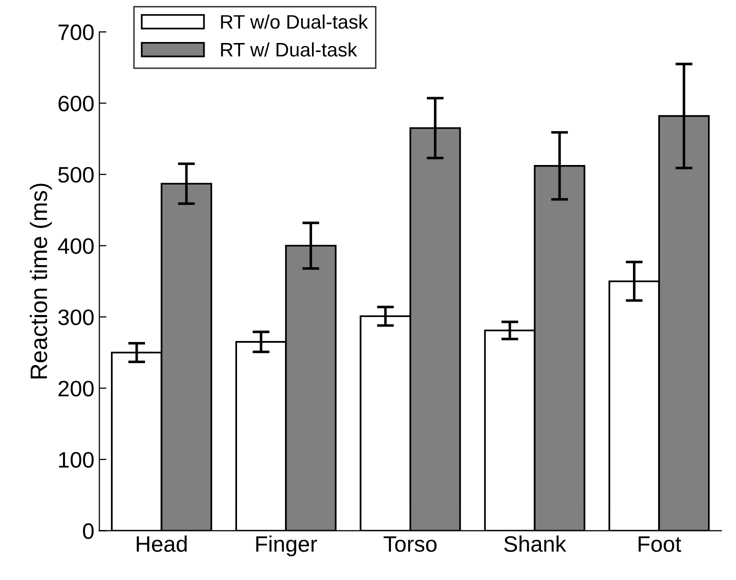  I want to click on x-tick-label: Shank, so click(535, 544).